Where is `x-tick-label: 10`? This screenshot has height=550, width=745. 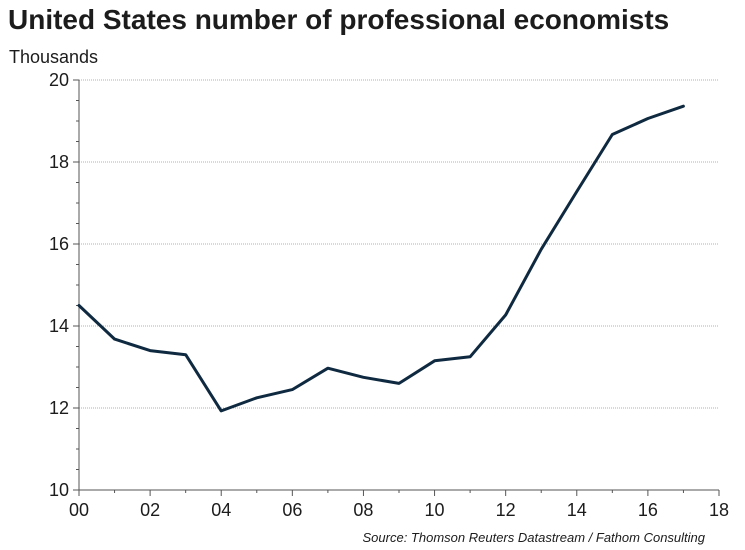
x-tick-label: 10 is located at coordinates (435, 510).